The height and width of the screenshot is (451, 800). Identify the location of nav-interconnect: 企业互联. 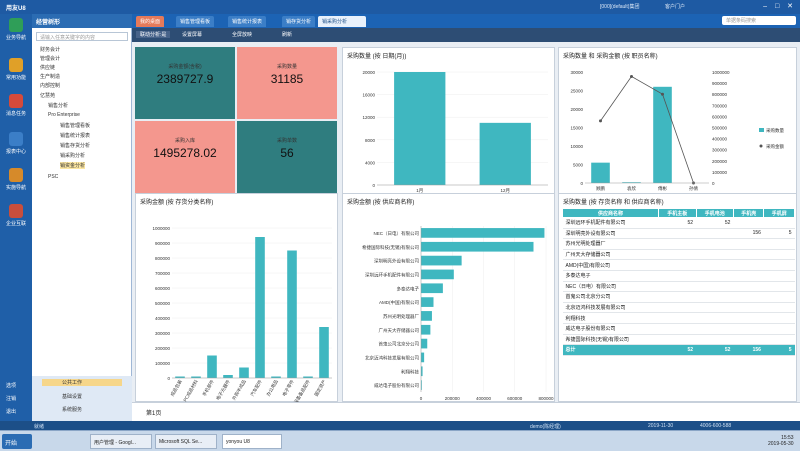
(16, 220).